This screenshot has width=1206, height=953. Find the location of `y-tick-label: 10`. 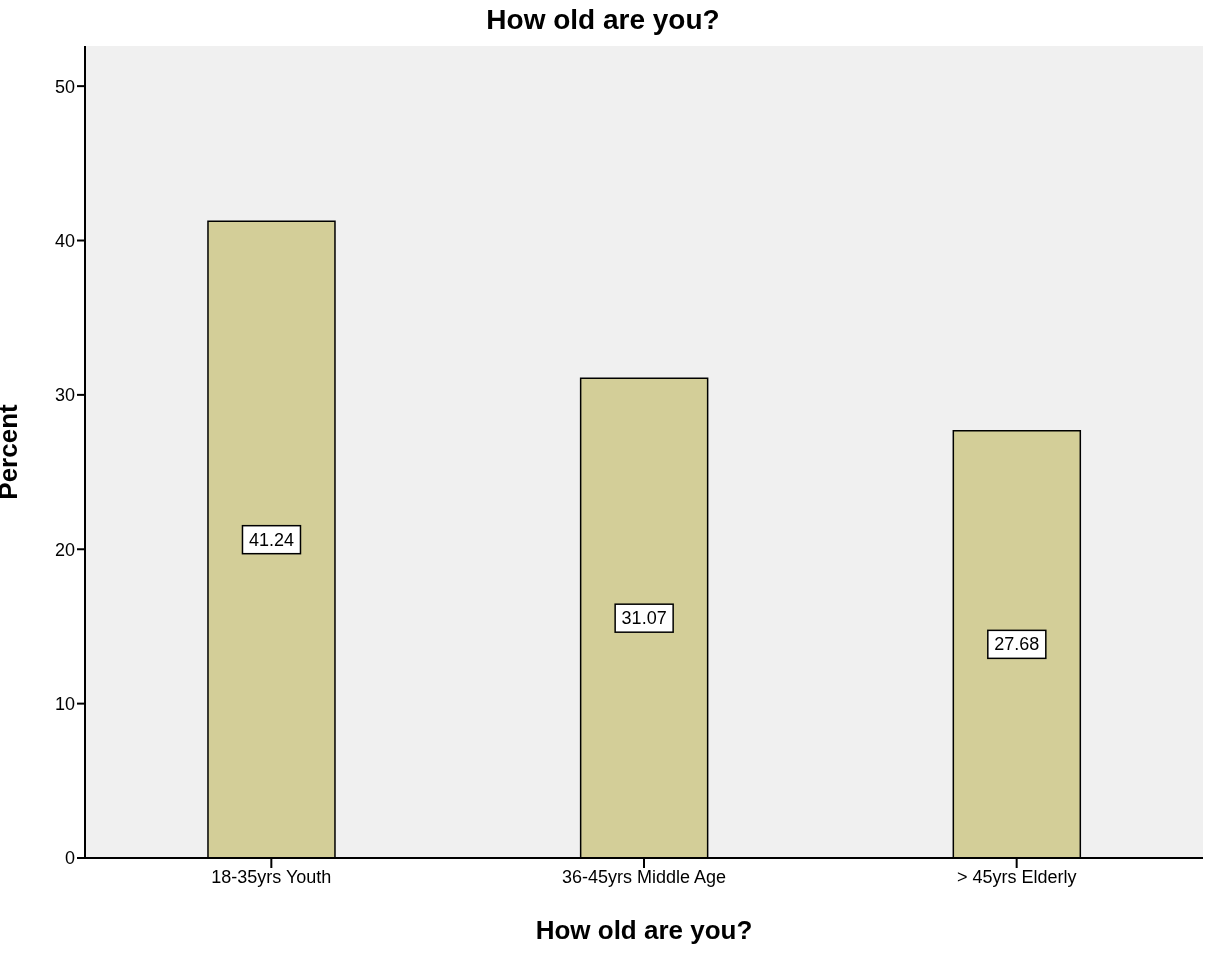

y-tick-label: 10 is located at coordinates (64, 704).